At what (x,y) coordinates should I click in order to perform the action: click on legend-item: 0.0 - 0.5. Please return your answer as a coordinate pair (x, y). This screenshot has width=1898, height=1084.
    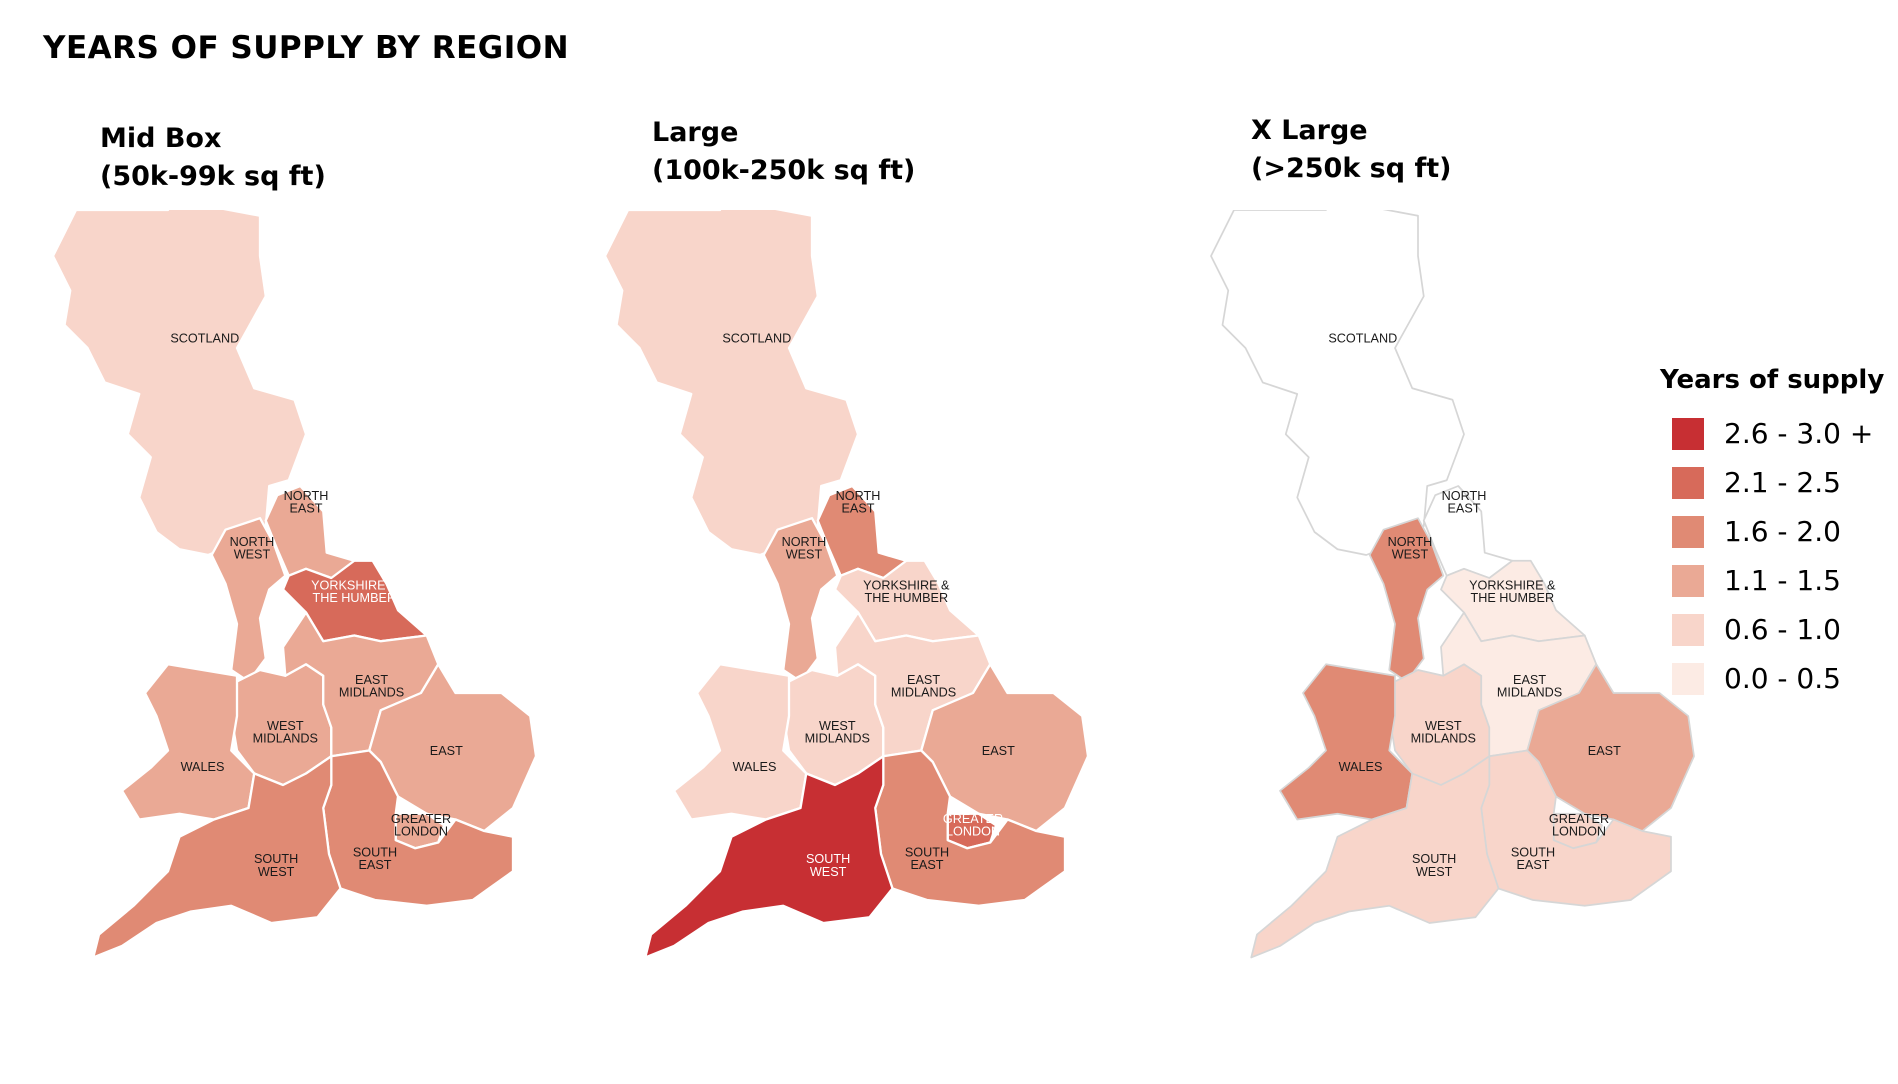
    Looking at the image, I should click on (1772, 678).